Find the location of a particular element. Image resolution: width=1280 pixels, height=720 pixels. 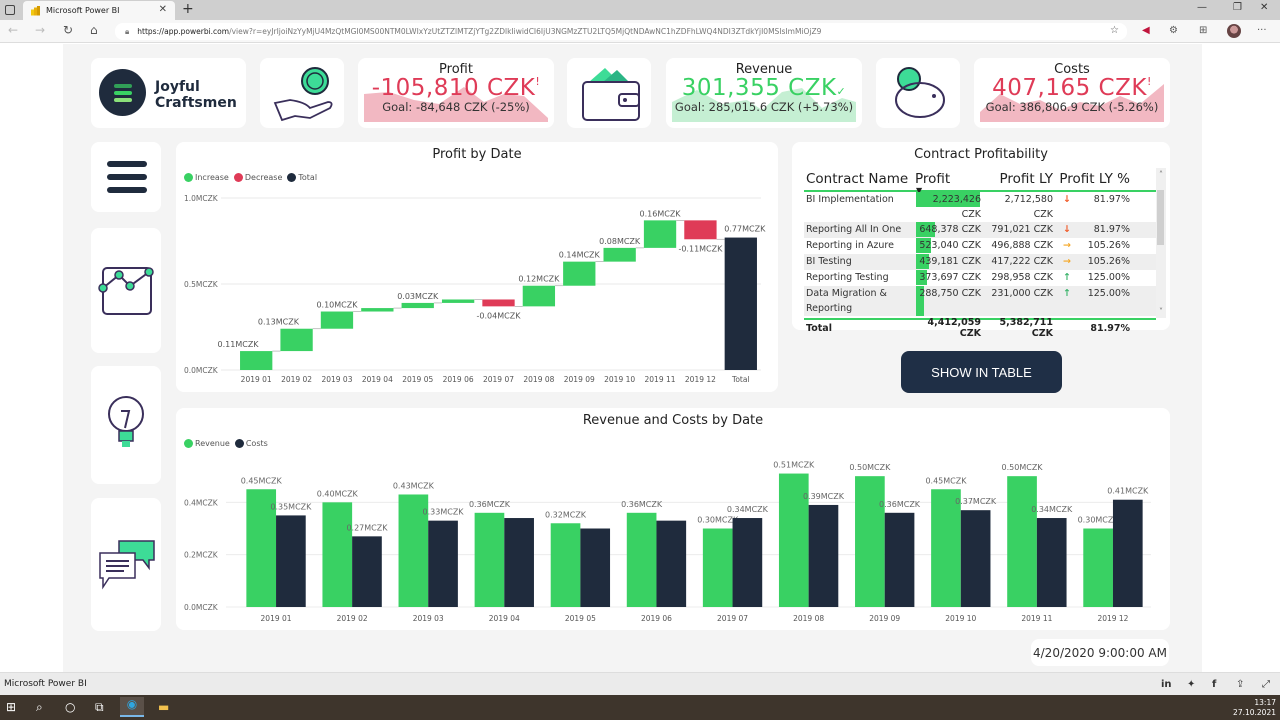

lock-icon: 🔒︎ is located at coordinates (127, 31).